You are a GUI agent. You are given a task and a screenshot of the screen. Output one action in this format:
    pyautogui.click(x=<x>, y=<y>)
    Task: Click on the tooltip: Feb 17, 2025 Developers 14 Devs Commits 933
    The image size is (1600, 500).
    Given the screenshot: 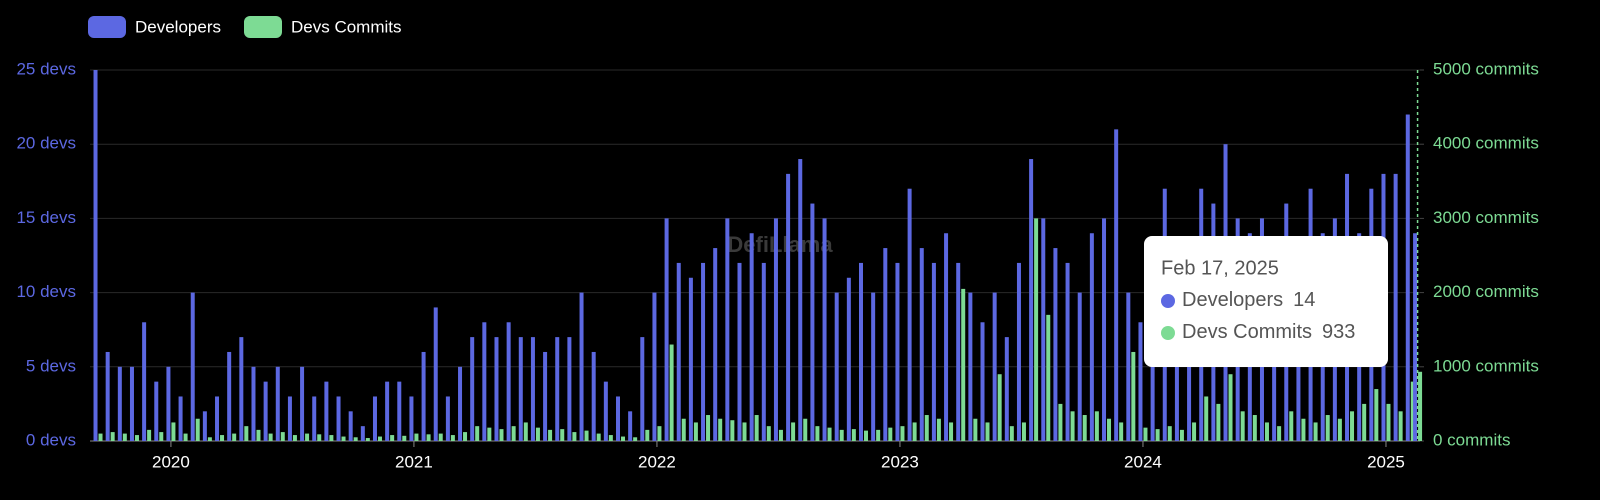 What is the action you would take?
    pyautogui.click(x=1266, y=301)
    